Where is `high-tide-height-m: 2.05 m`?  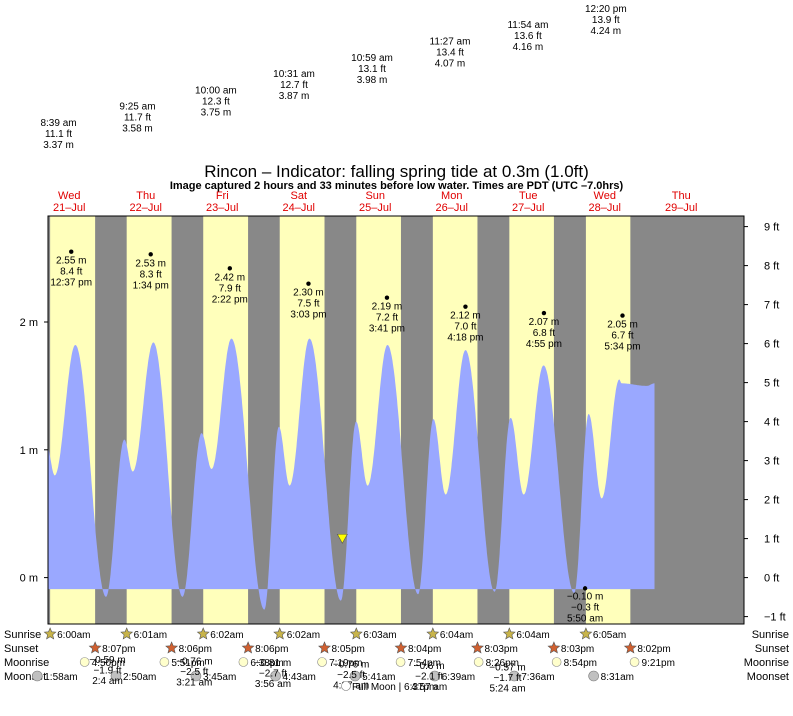
high-tide-height-m: 2.05 m is located at coordinates (622, 325).